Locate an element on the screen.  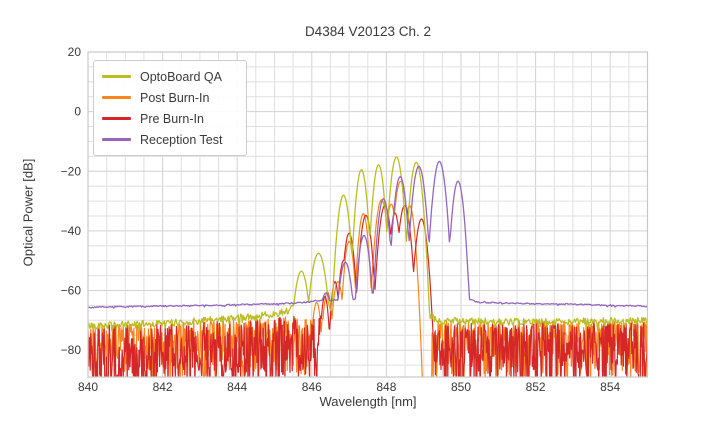
legend-label: OptoBoard QA is located at coordinates (181, 76).